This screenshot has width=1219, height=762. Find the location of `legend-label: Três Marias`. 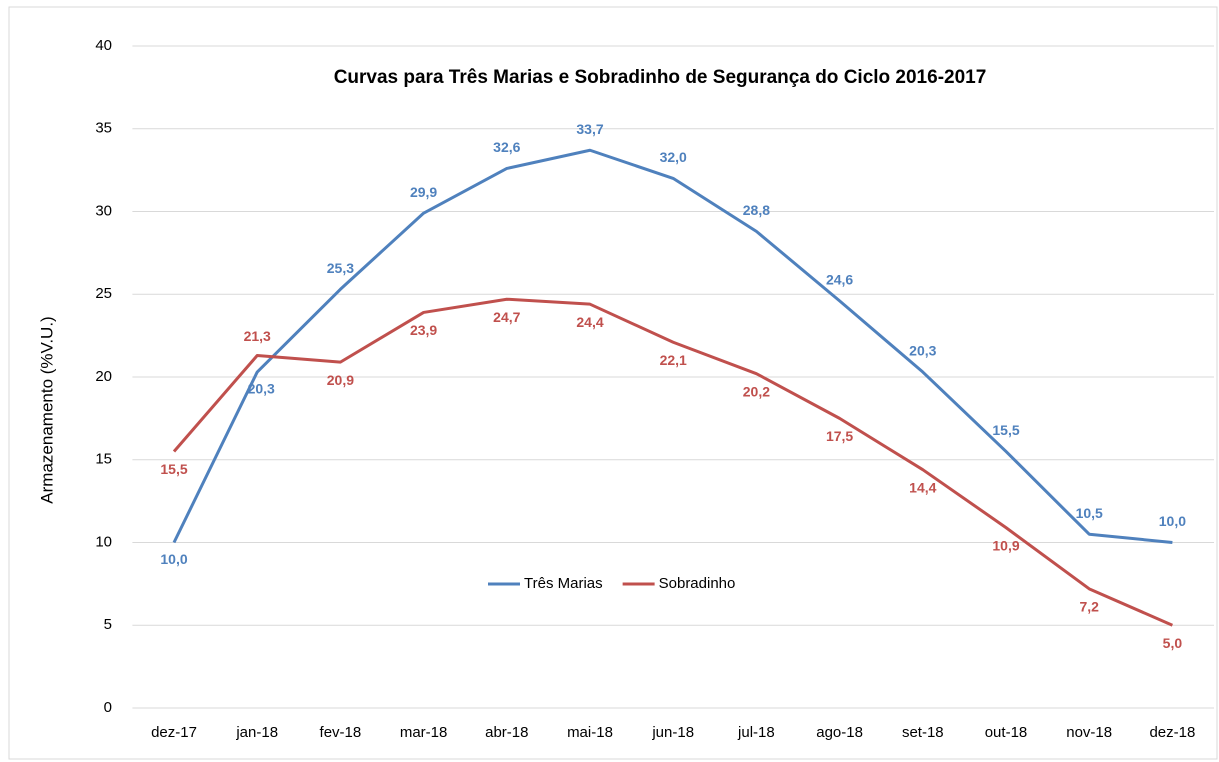

legend-label: Três Marias is located at coordinates (563, 583).